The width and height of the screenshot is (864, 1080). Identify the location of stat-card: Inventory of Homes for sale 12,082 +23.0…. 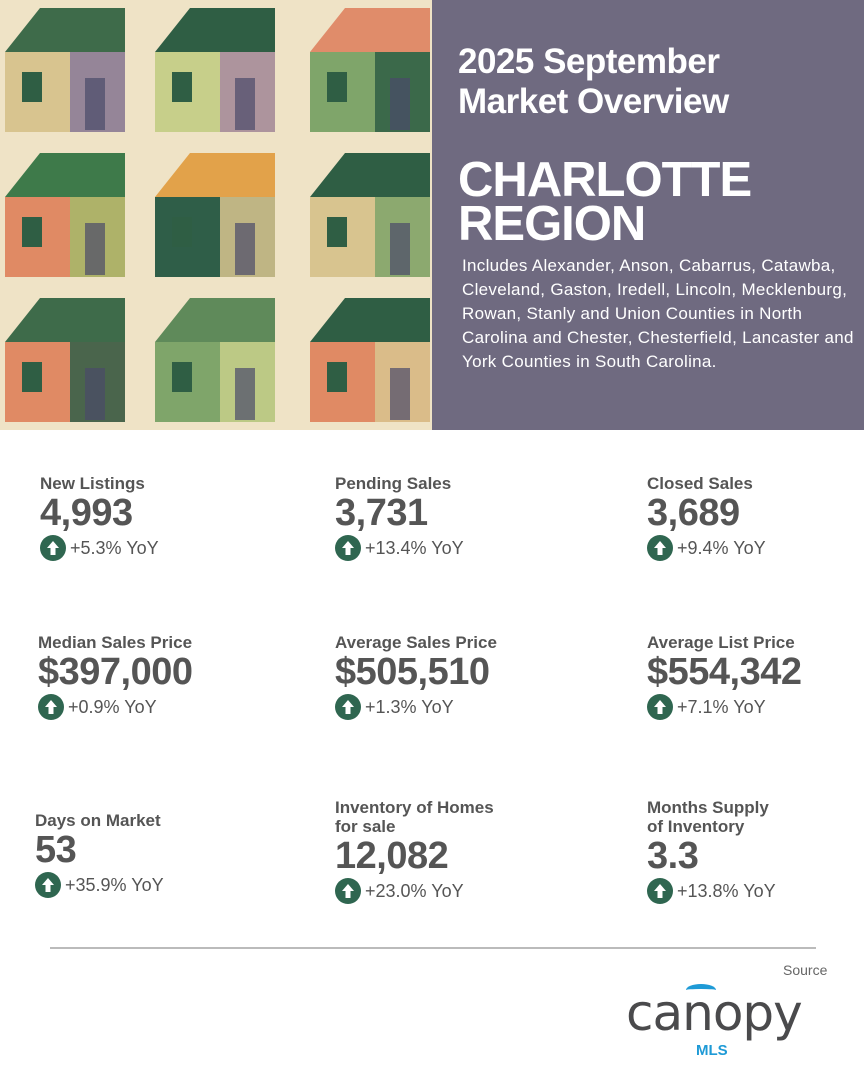
(427, 851).